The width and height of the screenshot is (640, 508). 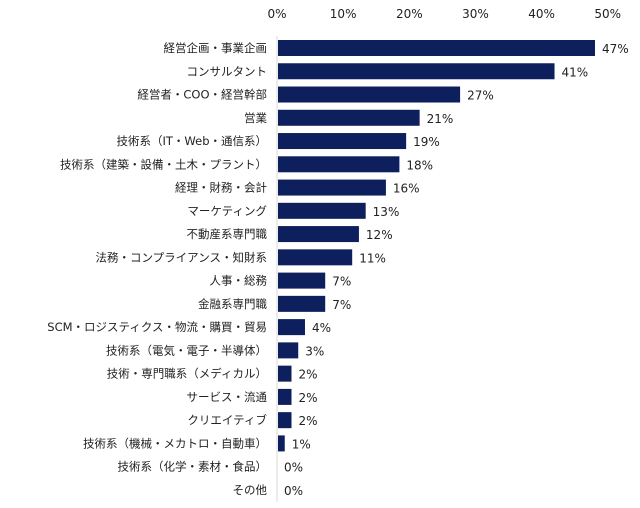 I want to click on bar-row: 技術系（IT・Web・通信系） 19%, so click(x=278, y=141).